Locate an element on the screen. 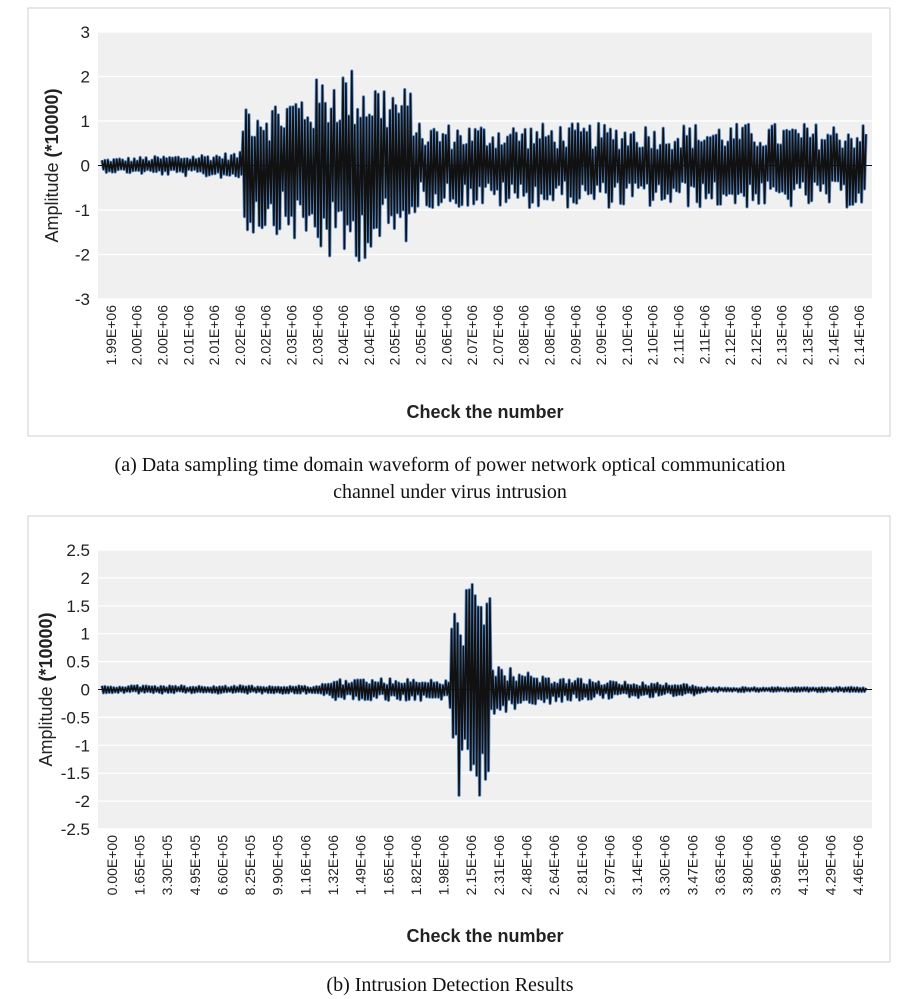 The image size is (900, 999). caption-b: (b) Intrusion Detection Results is located at coordinates (450, 985).